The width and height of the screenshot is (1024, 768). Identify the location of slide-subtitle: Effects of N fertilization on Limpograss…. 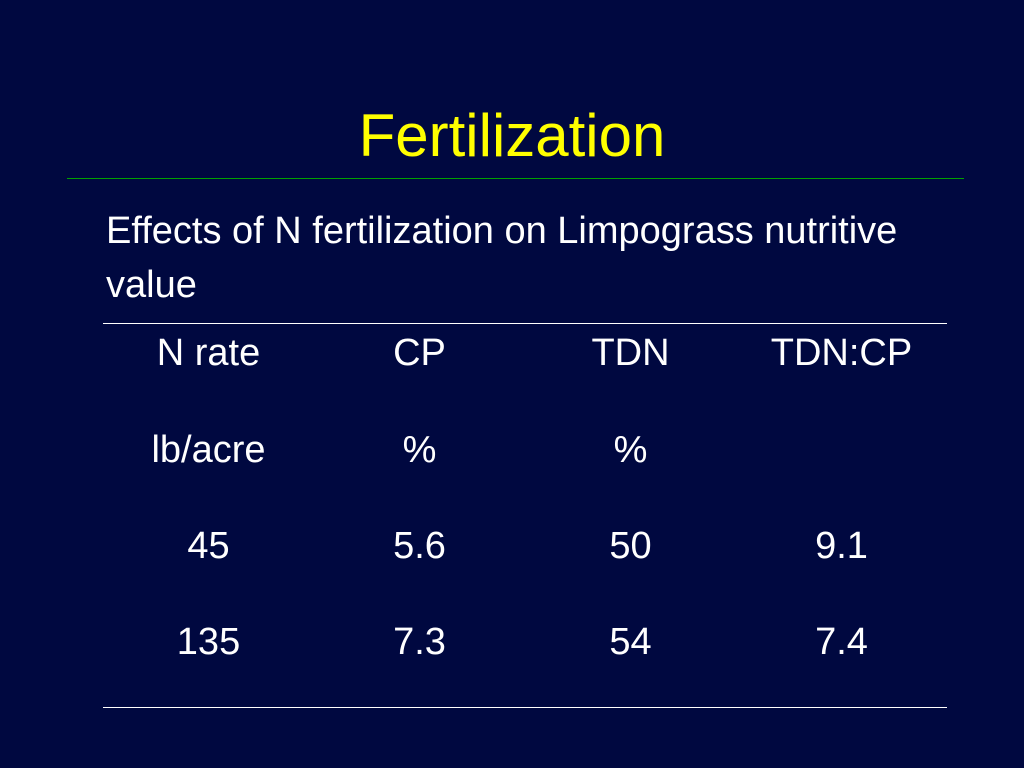
(502, 258).